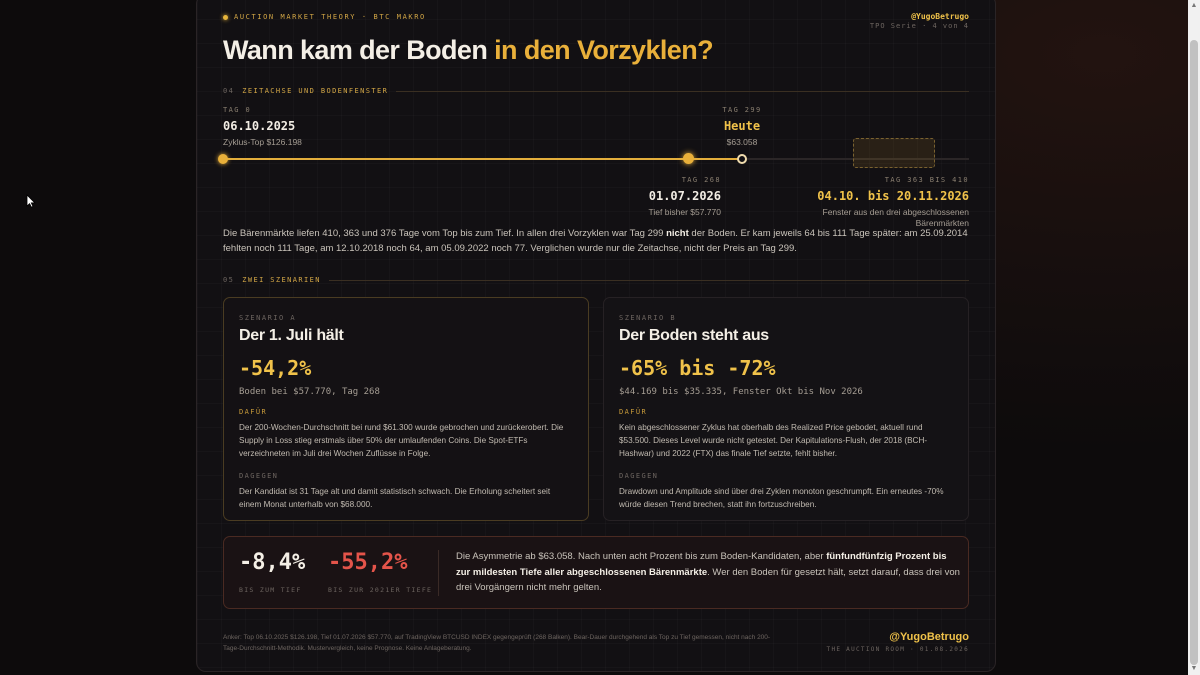 The width and height of the screenshot is (1200, 675). I want to click on timeline-today: TAG 299 Heute $63.058, so click(742, 126).